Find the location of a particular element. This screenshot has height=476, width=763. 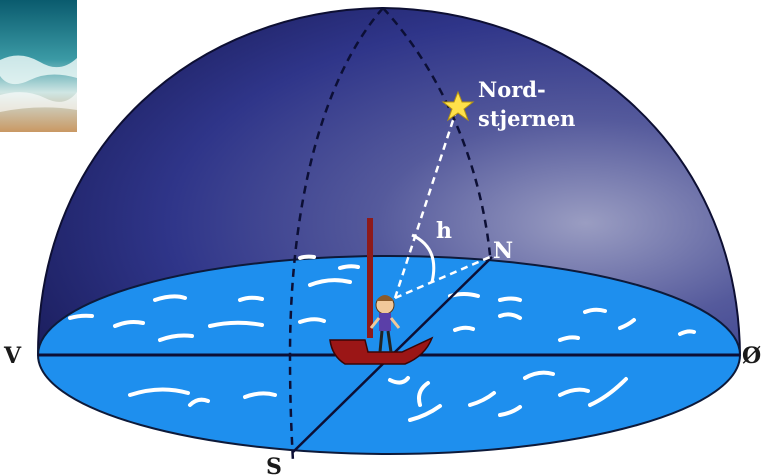

altitude-angle-arc is located at coordinates (423, 258).